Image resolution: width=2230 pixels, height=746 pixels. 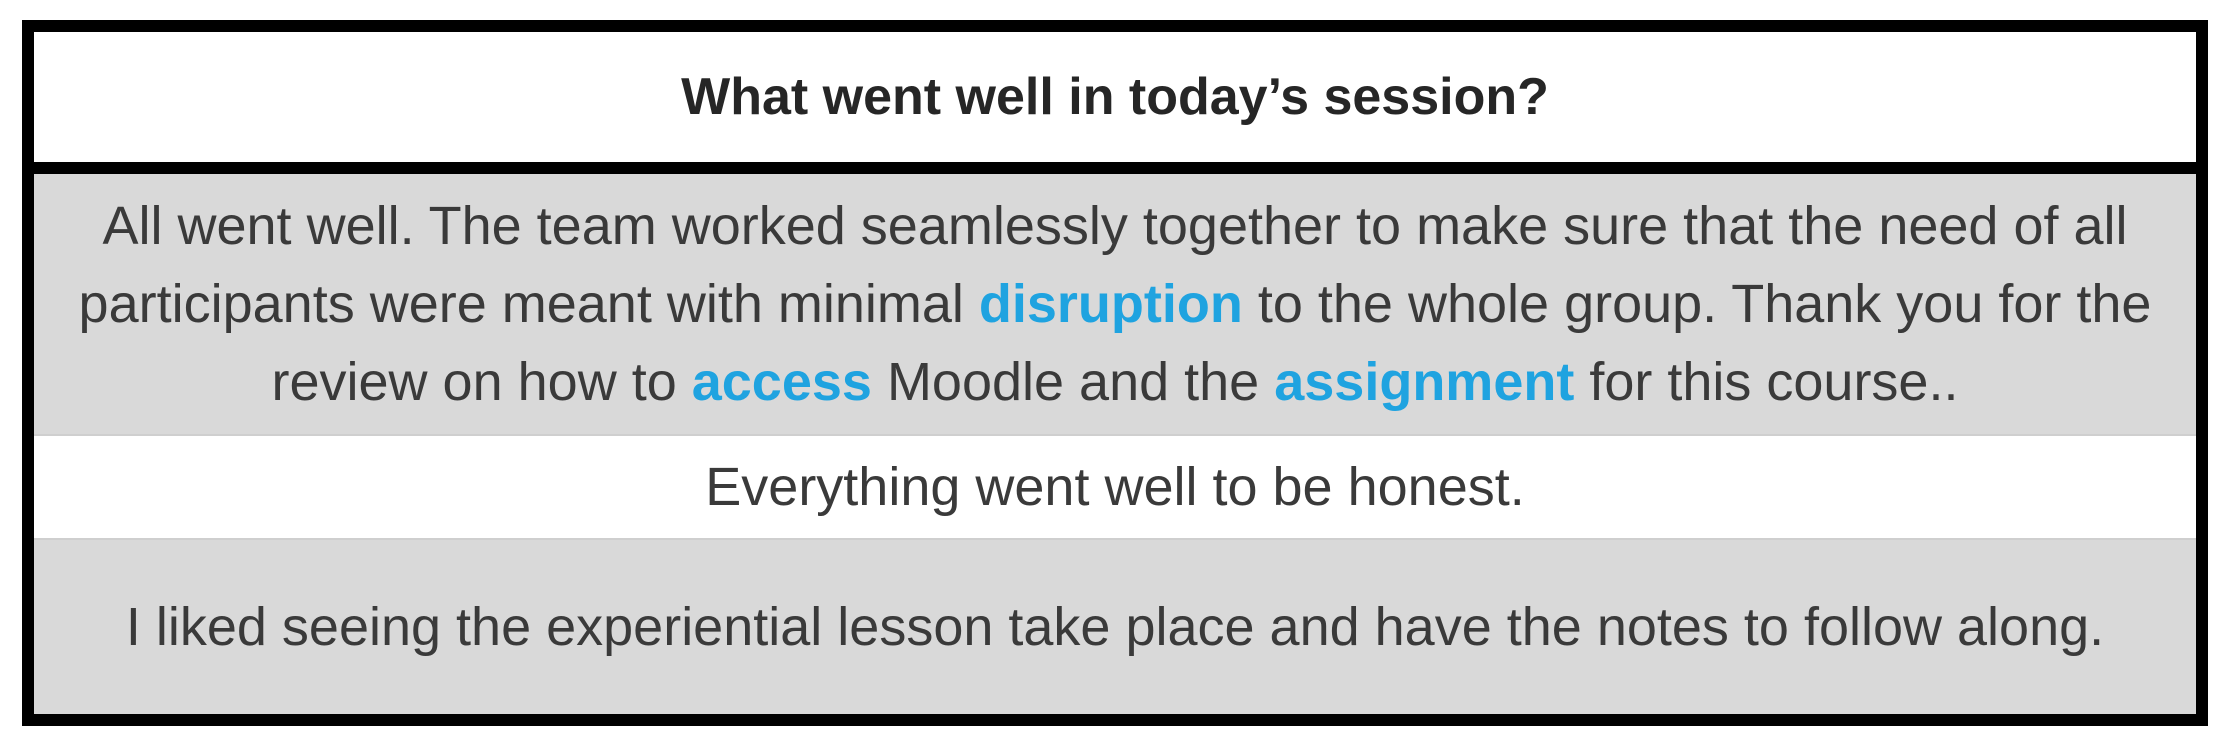 What do you see at coordinates (1424, 382) in the screenshot?
I see `highlight-word-assignment: assignment` at bounding box center [1424, 382].